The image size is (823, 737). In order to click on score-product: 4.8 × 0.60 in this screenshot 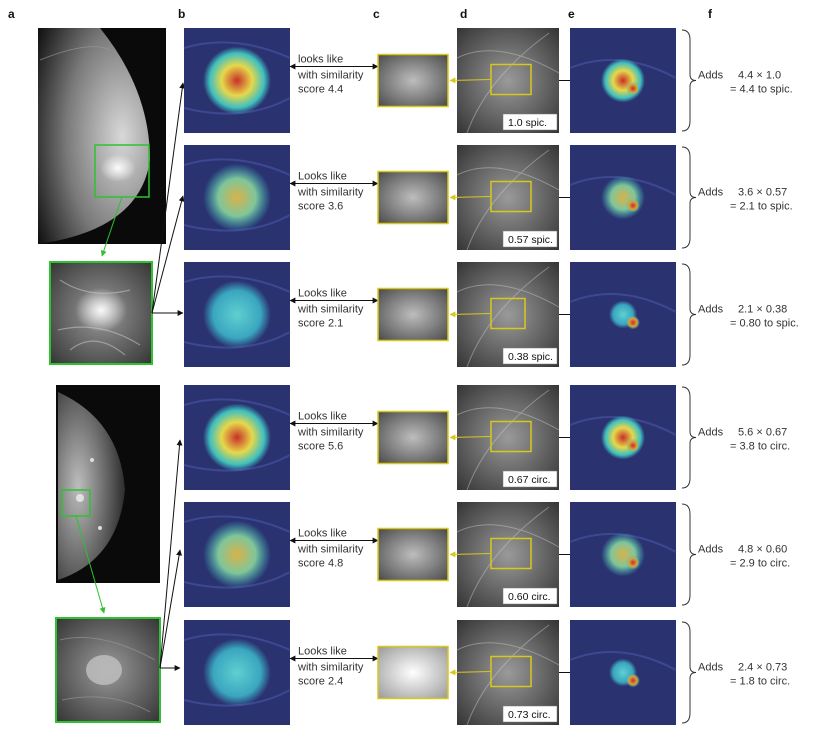, I will do `click(762, 550)`.